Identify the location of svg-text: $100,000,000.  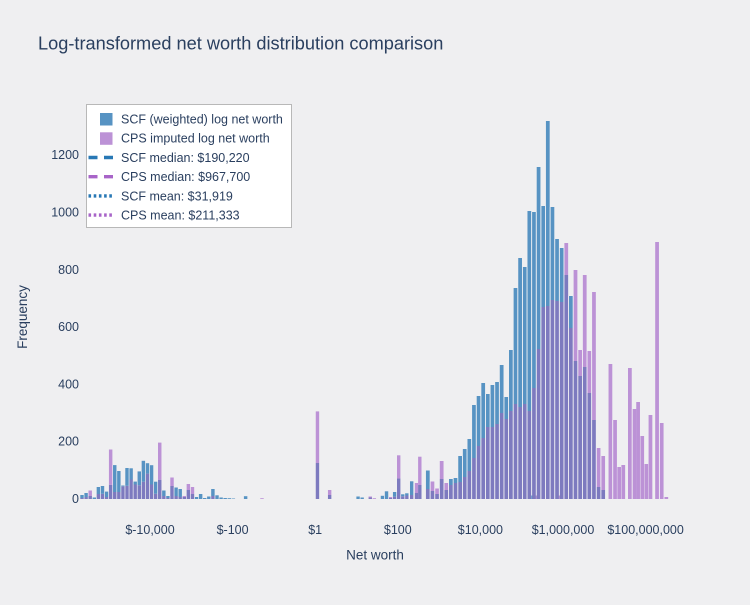
(645, 530).